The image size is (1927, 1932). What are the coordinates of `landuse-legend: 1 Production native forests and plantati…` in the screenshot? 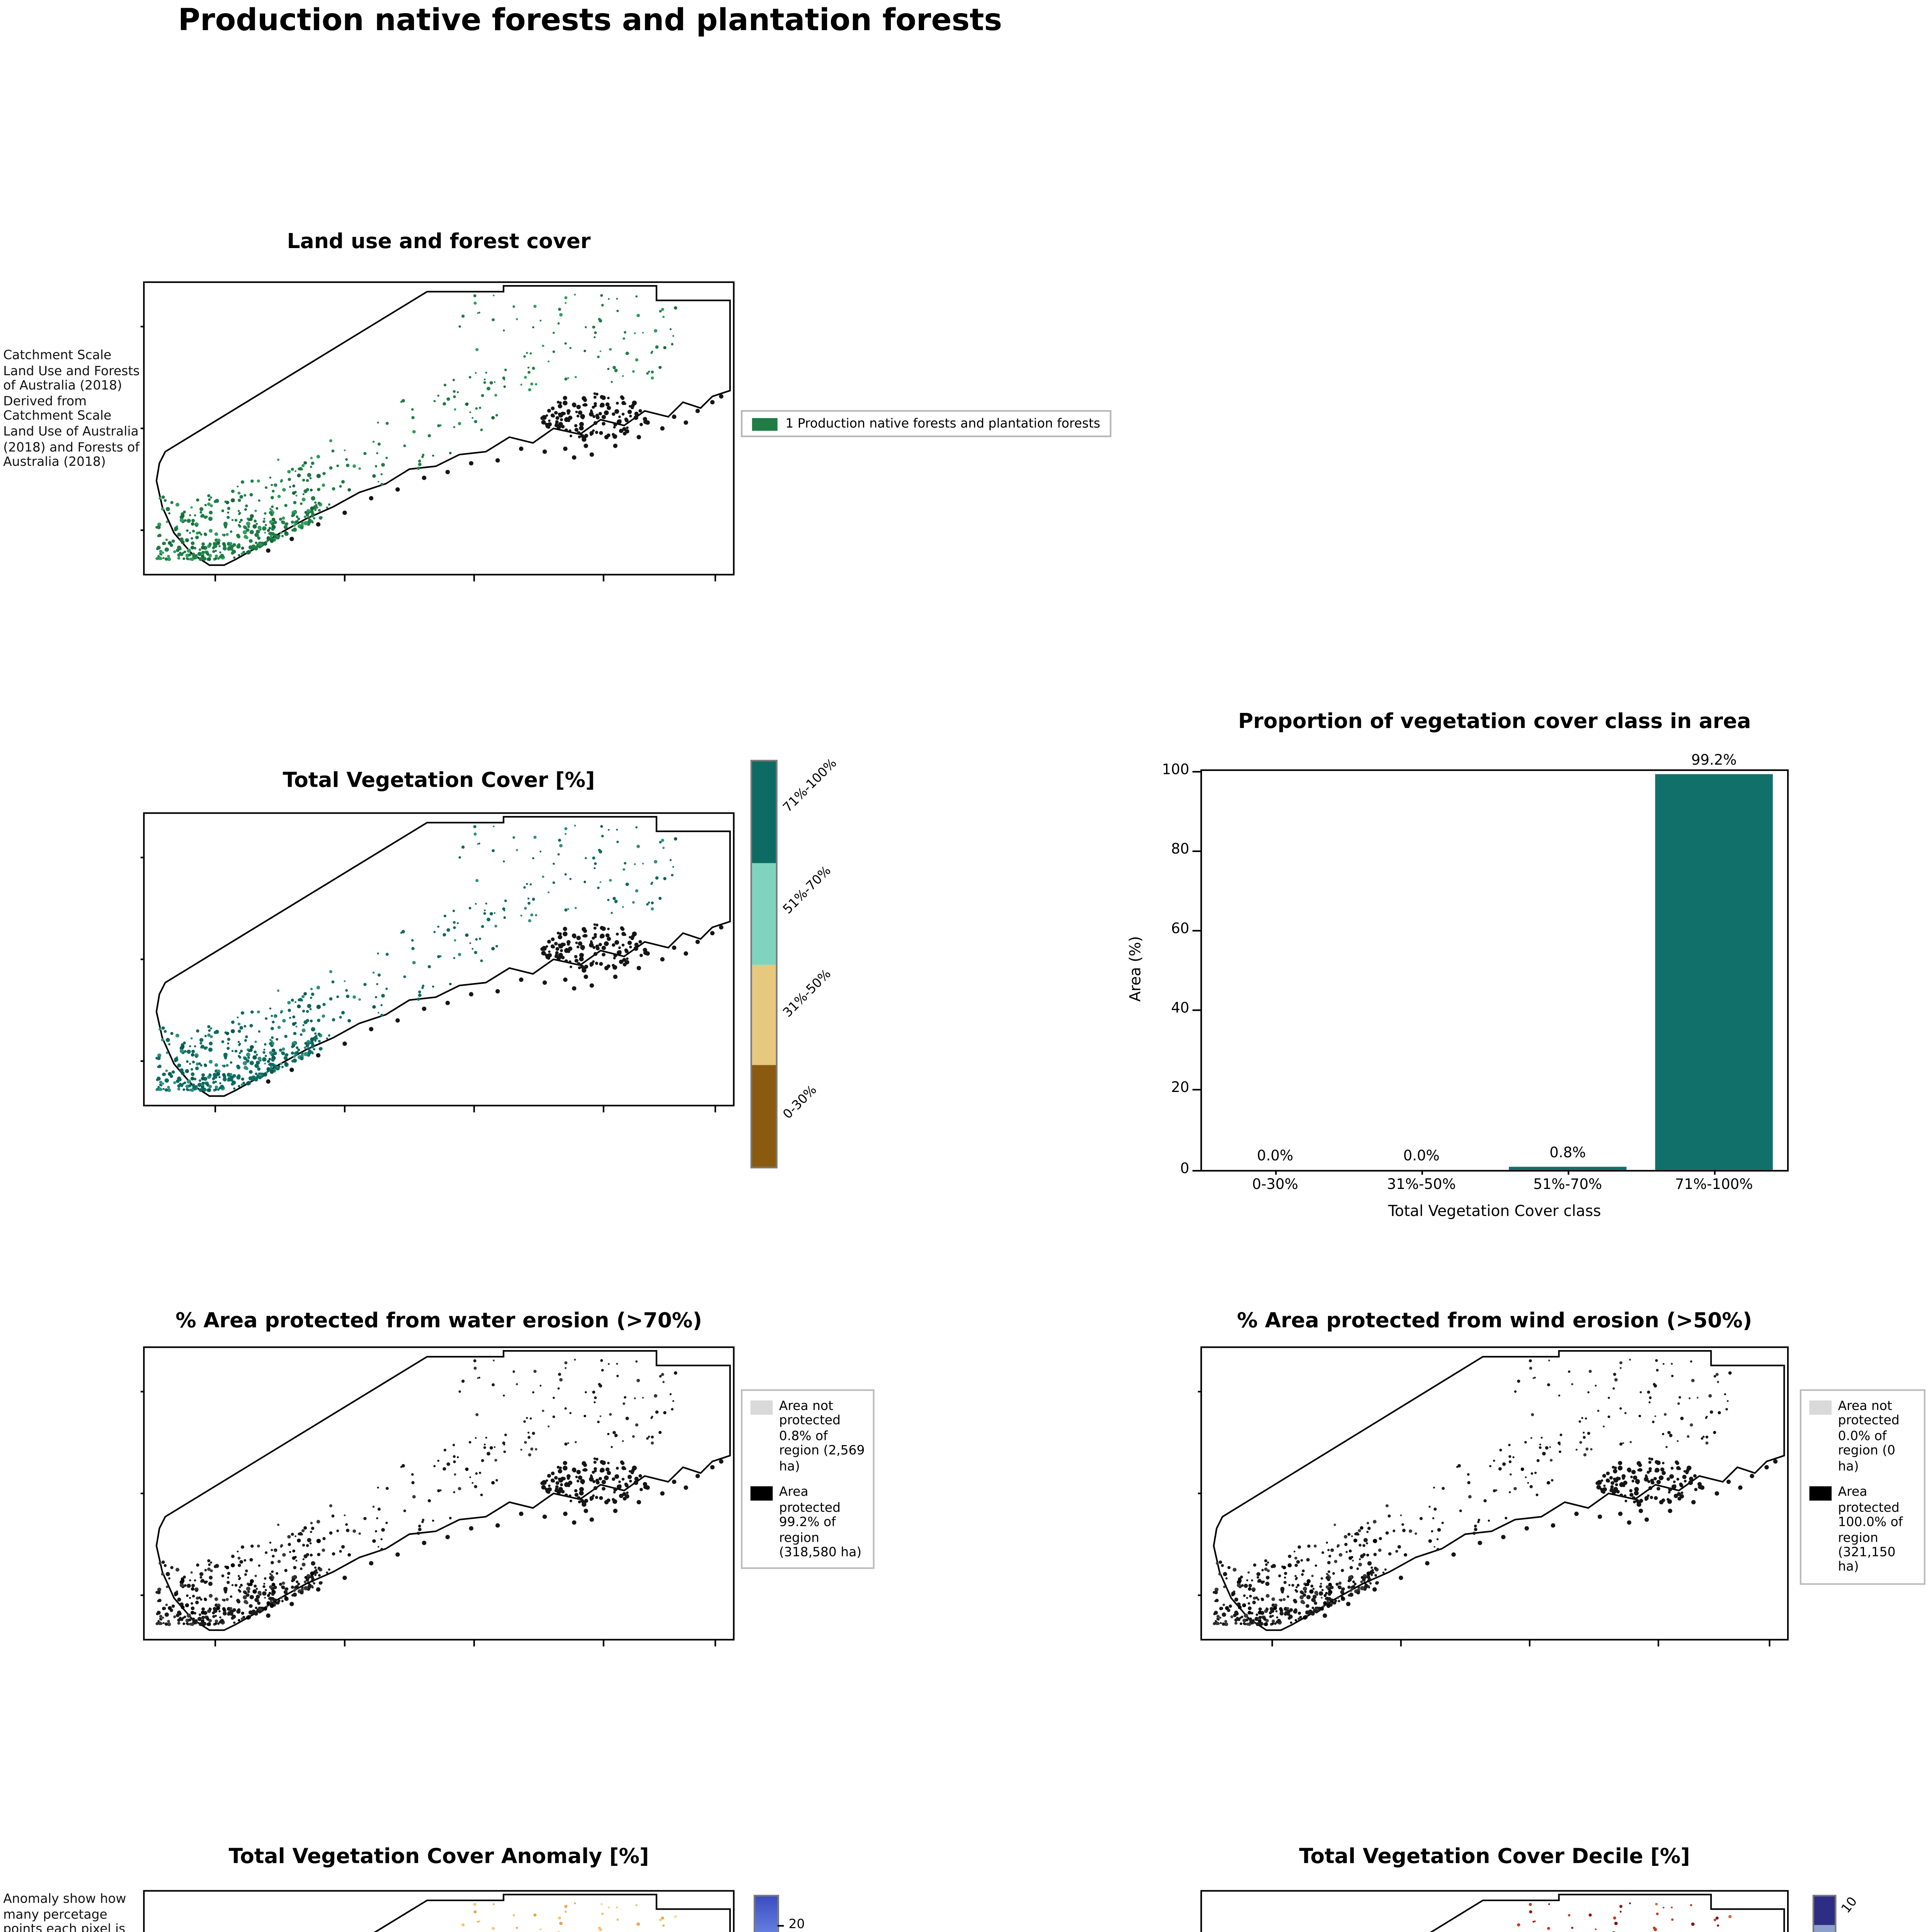 It's located at (926, 424).